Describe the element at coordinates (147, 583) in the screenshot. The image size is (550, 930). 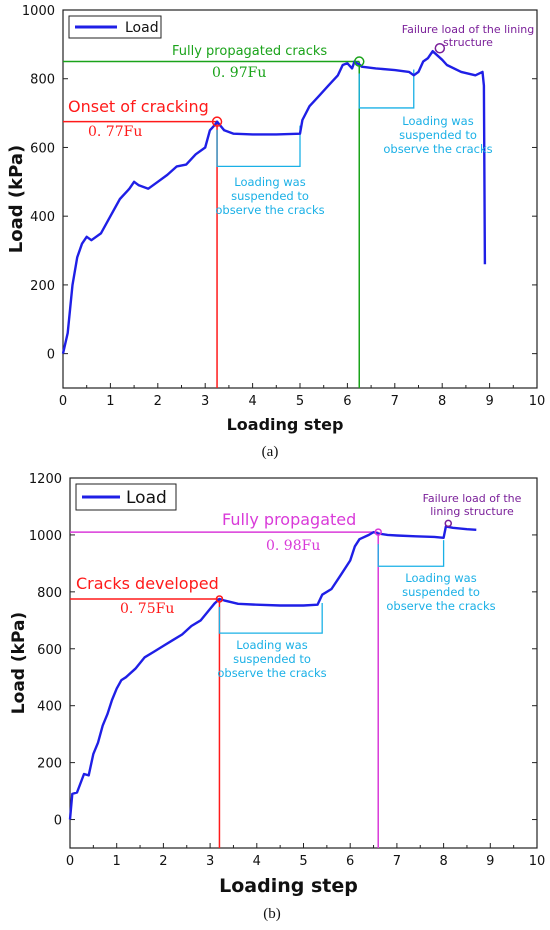
I see `annotation-label-developed: Cracks developed` at that location.